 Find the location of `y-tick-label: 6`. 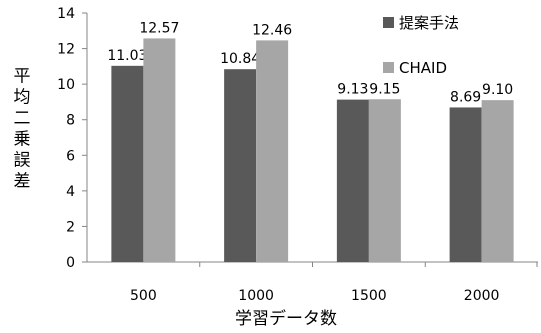

y-tick-label: 6 is located at coordinates (70, 156).